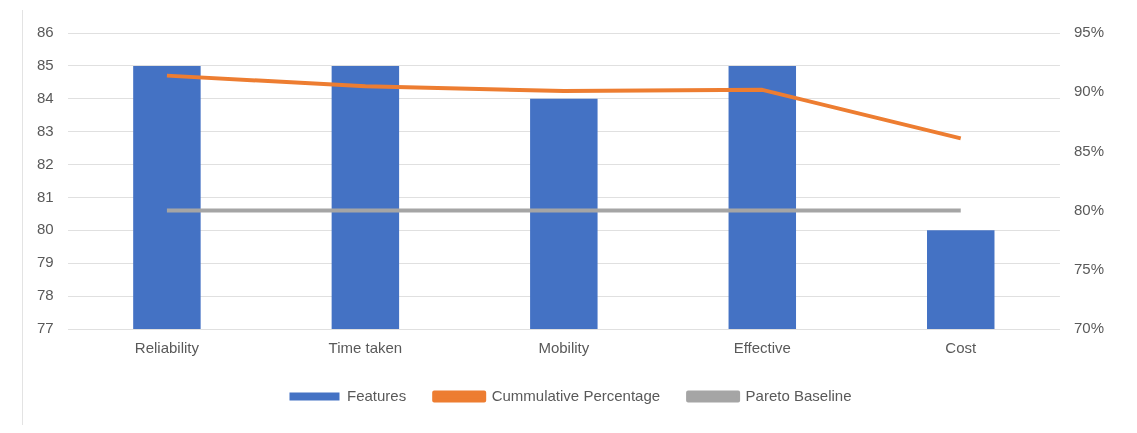  Describe the element at coordinates (377, 395) in the screenshot. I see `legend-label: Features` at that location.